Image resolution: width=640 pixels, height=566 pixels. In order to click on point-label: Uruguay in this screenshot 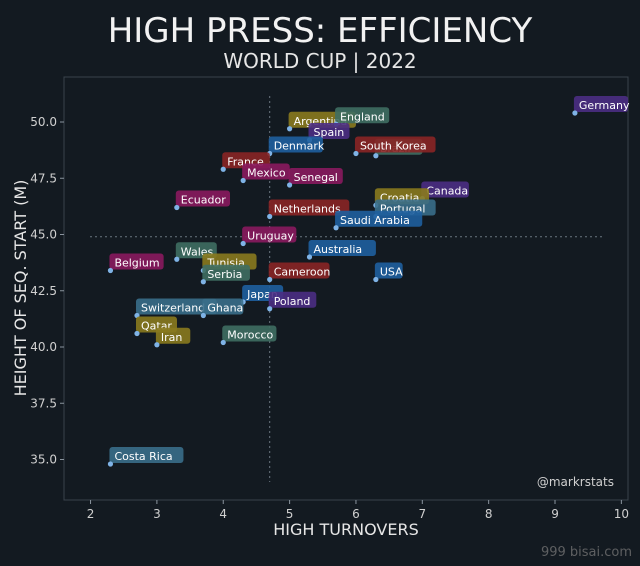, I will do `click(270, 236)`.